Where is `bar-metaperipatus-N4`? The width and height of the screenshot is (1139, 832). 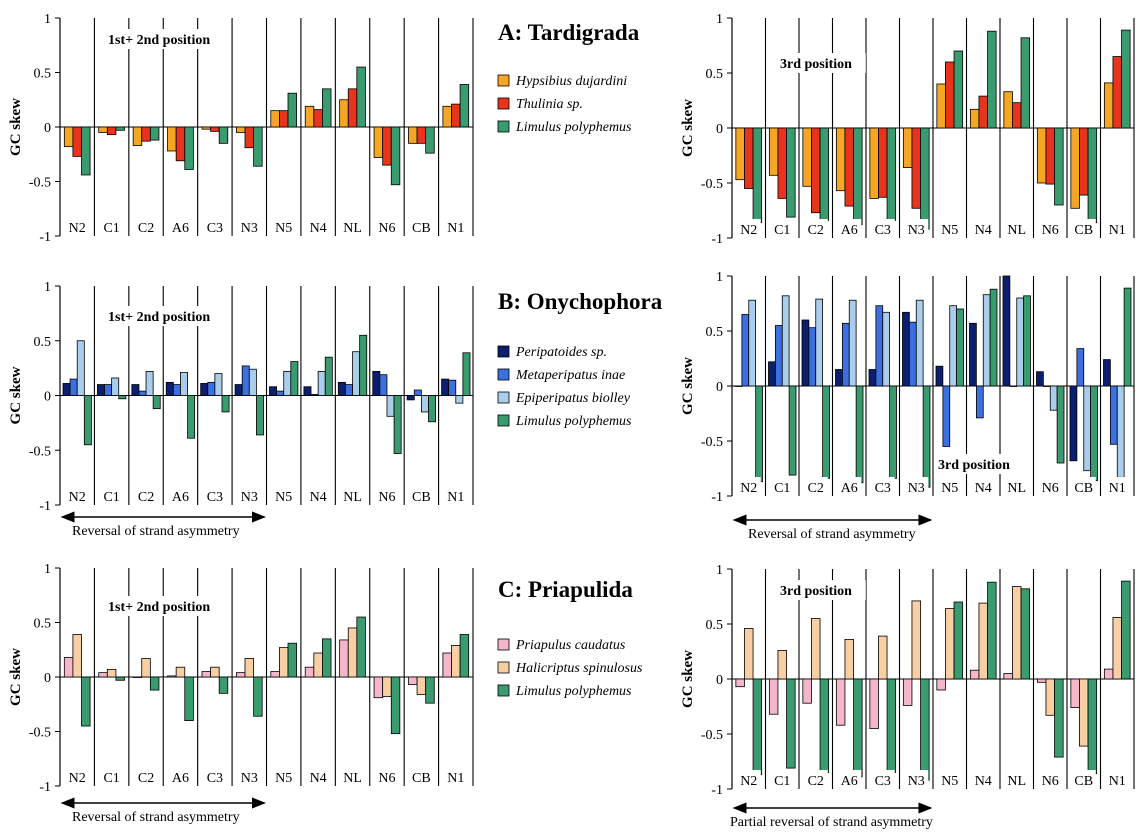
bar-metaperipatus-N4 is located at coordinates (979, 402).